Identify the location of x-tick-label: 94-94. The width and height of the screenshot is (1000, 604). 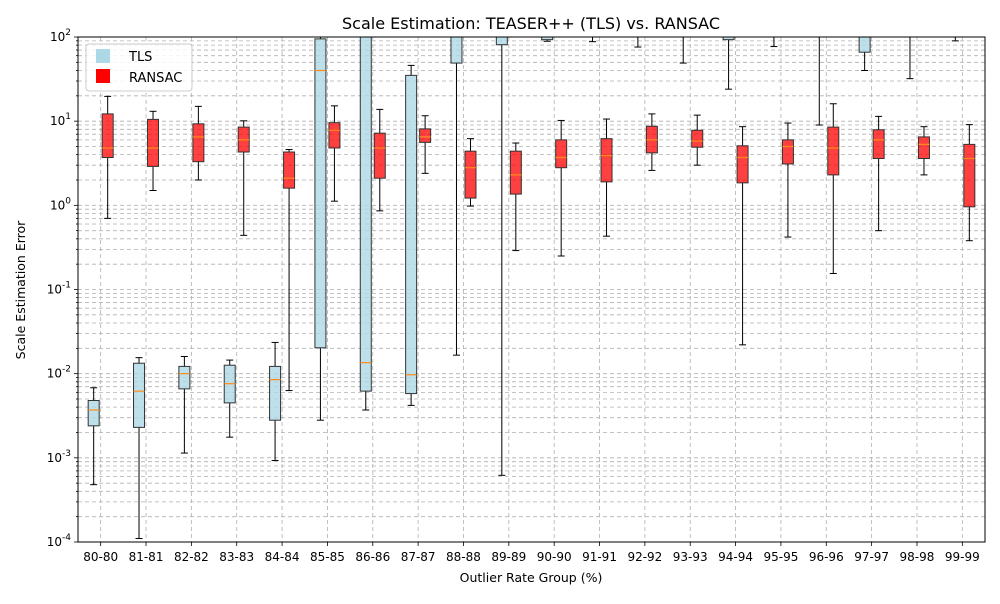
(735, 557).